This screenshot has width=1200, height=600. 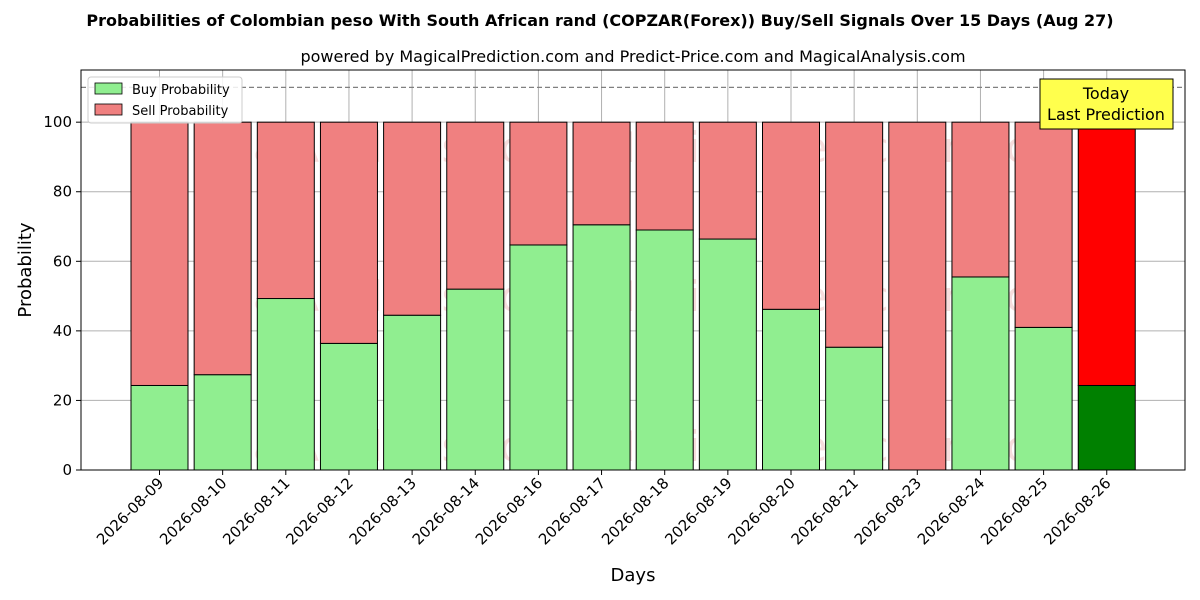 What do you see at coordinates (951, 511) in the screenshot?
I see `x-tick-label: 2026-08-24` at bounding box center [951, 511].